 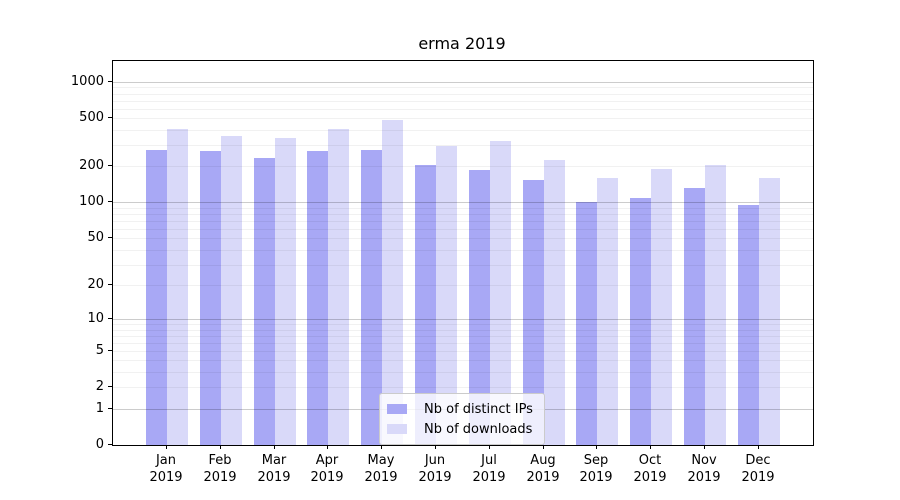 I want to click on bar-distinct-ips-may, so click(x=372, y=297).